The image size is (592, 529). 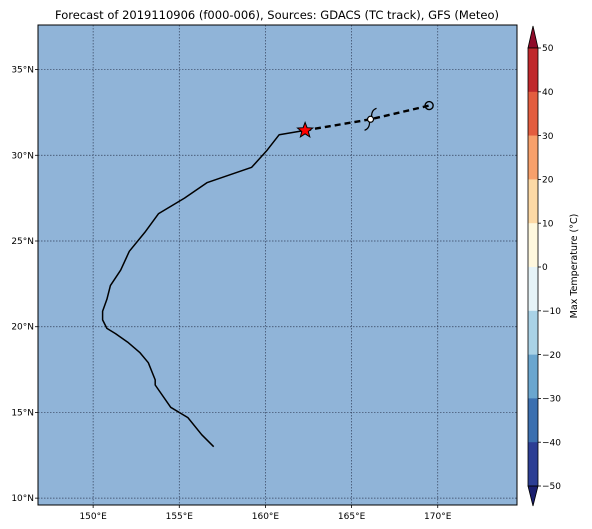 I want to click on x-tick-label: 165°E, so click(x=352, y=517).